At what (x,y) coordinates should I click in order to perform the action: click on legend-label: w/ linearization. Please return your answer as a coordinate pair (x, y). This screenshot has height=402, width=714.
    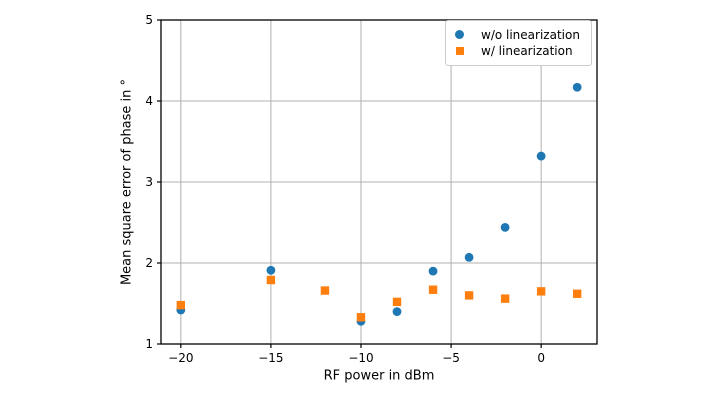
    Looking at the image, I should click on (527, 50).